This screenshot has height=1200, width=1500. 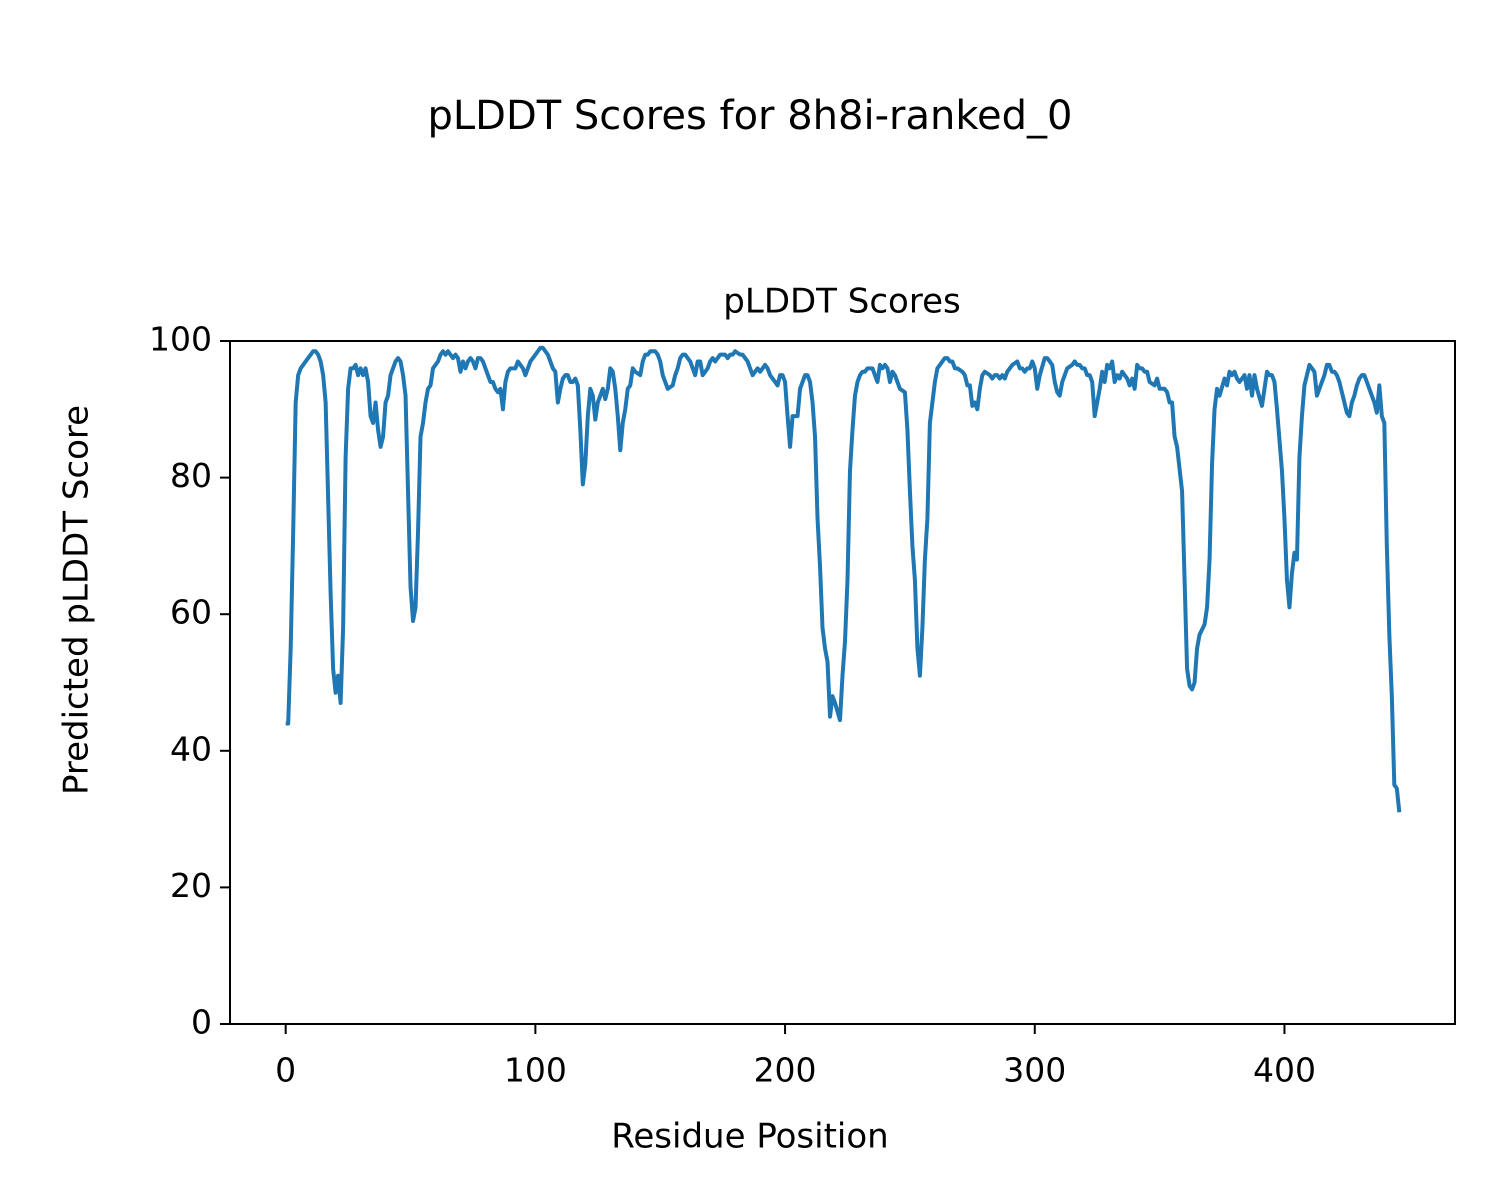 I want to click on y-tick-label: 20, so click(x=191, y=885).